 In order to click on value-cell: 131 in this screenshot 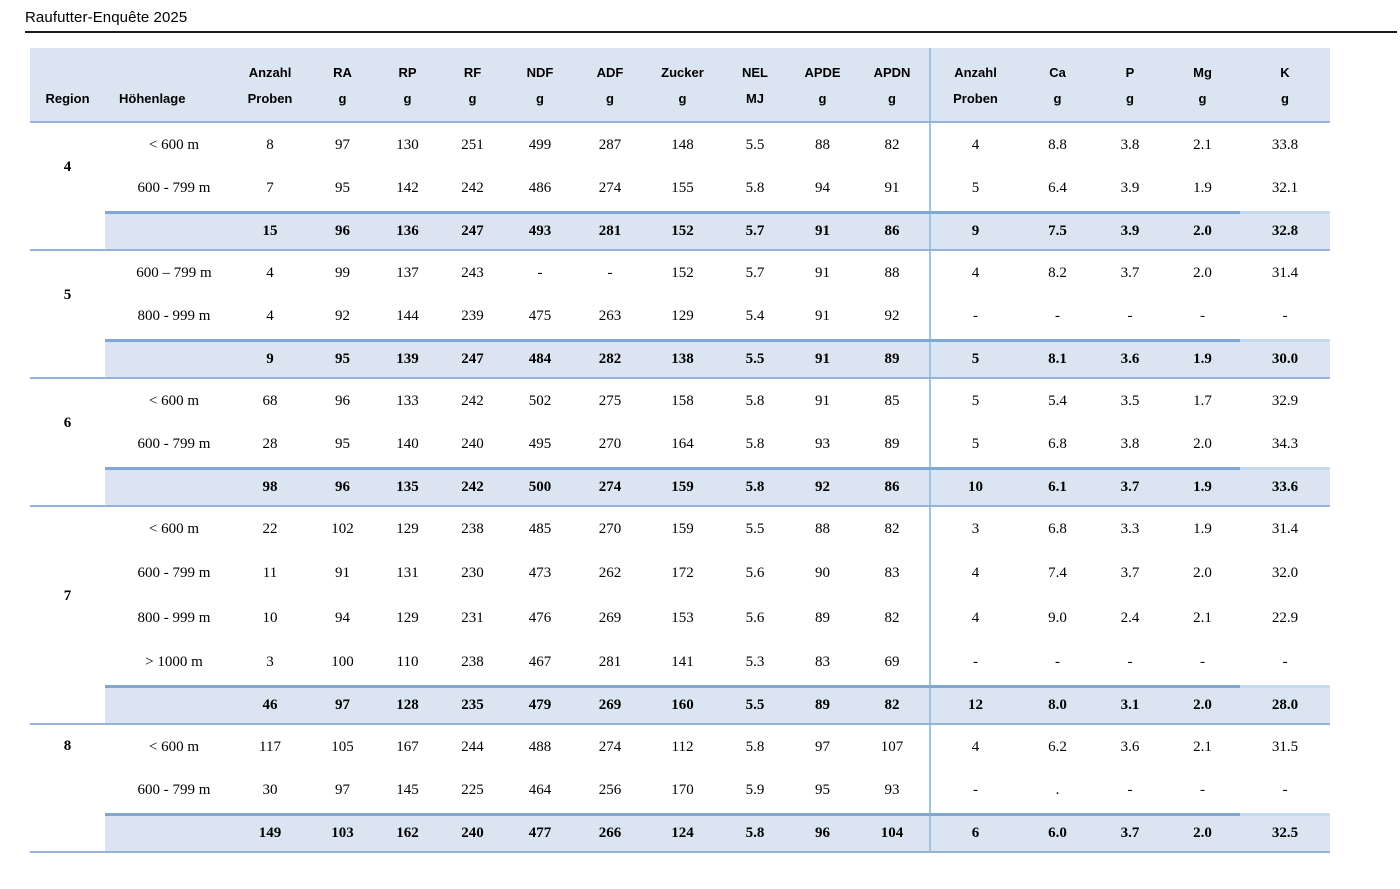, I will do `click(407, 573)`.